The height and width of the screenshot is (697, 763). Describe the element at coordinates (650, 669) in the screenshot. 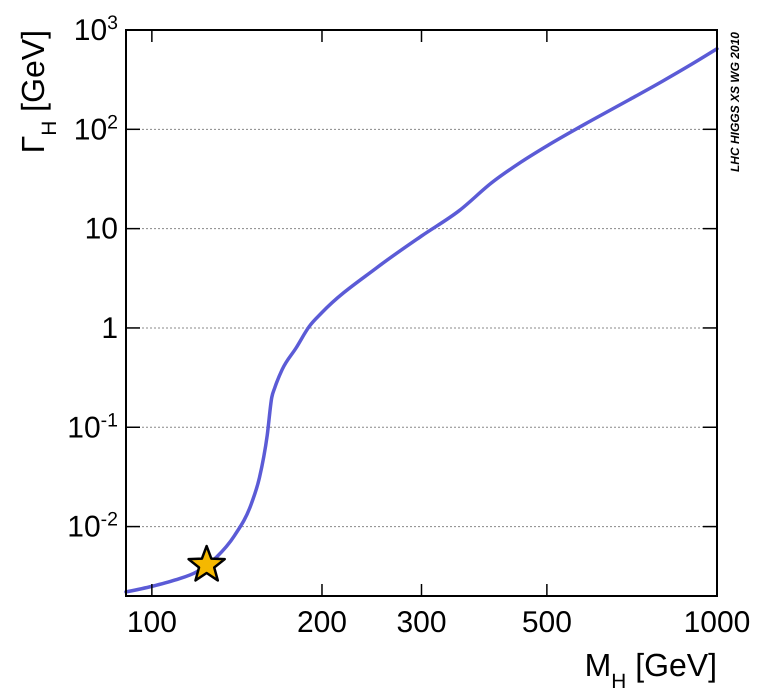

I see `x-axis-title: M$_{H}$ [GeV]` at that location.